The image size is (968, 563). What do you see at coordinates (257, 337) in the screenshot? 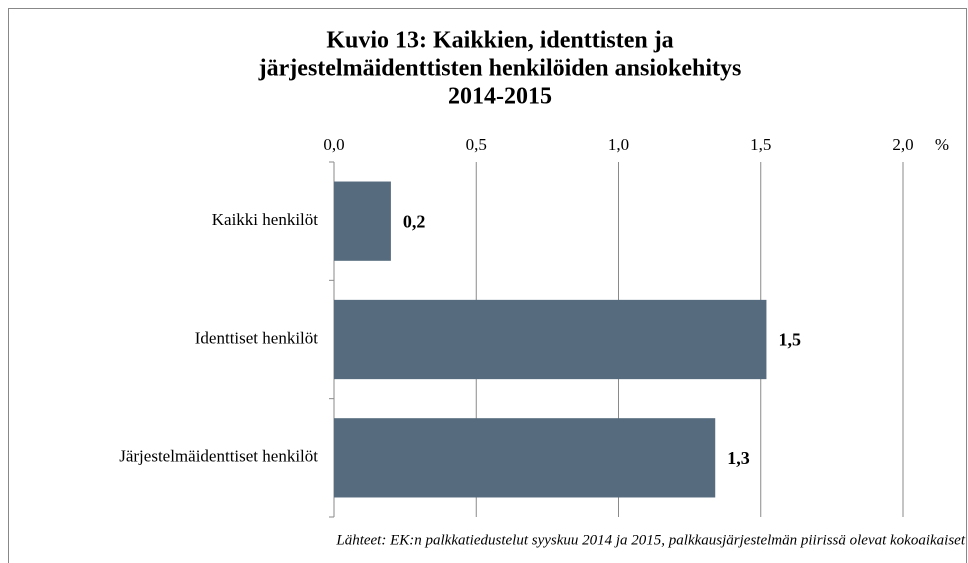
I see `y-tick-label: Identtiset henkilöt` at bounding box center [257, 337].